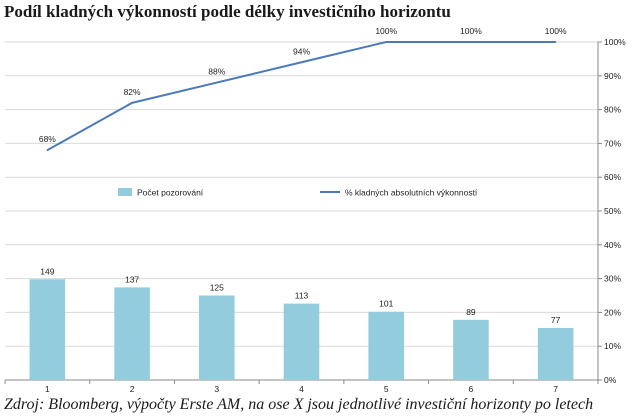 The width and height of the screenshot is (640, 420). I want to click on x-tick-label: 4, so click(301, 389).